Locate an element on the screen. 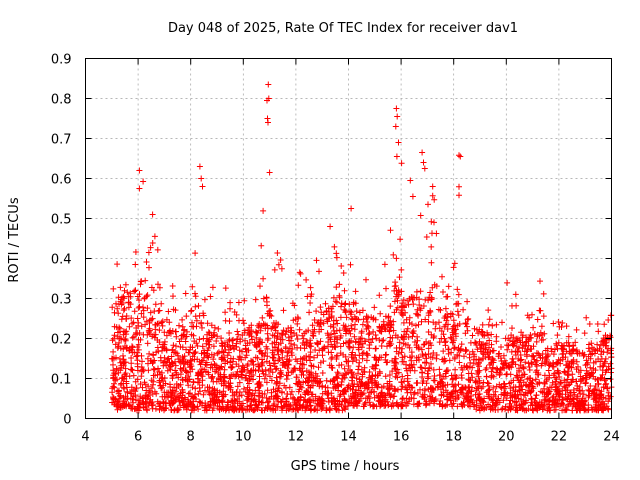 This screenshot has height=480, width=640. x-tick-labels: 4 6 8 10 12 14 16 18 20 22 24 is located at coordinates (350, 437).